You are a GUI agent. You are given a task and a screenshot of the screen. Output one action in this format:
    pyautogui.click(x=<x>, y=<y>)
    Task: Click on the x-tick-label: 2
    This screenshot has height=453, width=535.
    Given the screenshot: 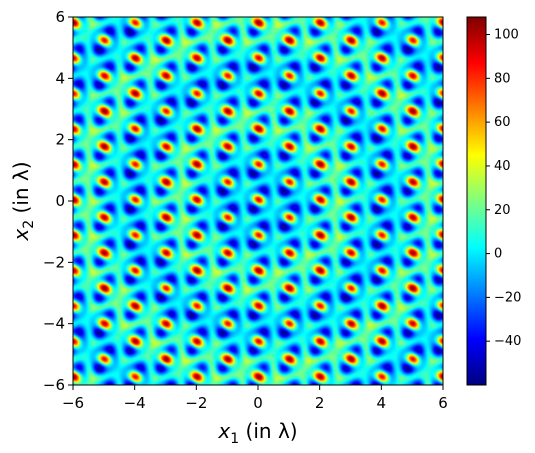 What is the action you would take?
    pyautogui.click(x=320, y=403)
    